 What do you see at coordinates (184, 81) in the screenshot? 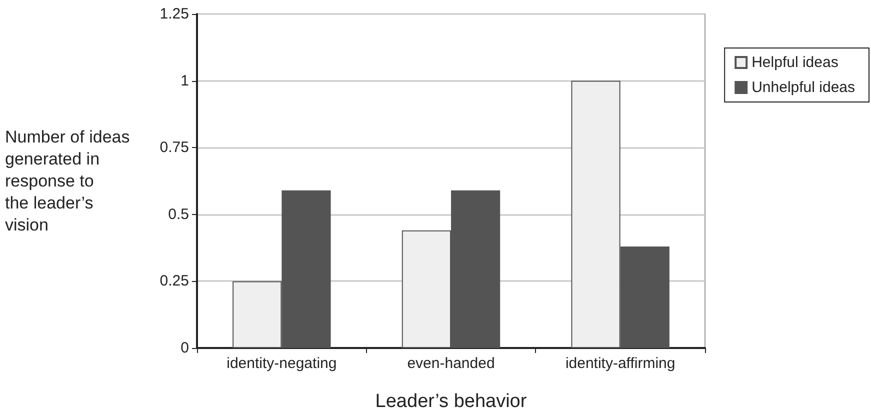
I see `y-tick-label: 1` at bounding box center [184, 81].